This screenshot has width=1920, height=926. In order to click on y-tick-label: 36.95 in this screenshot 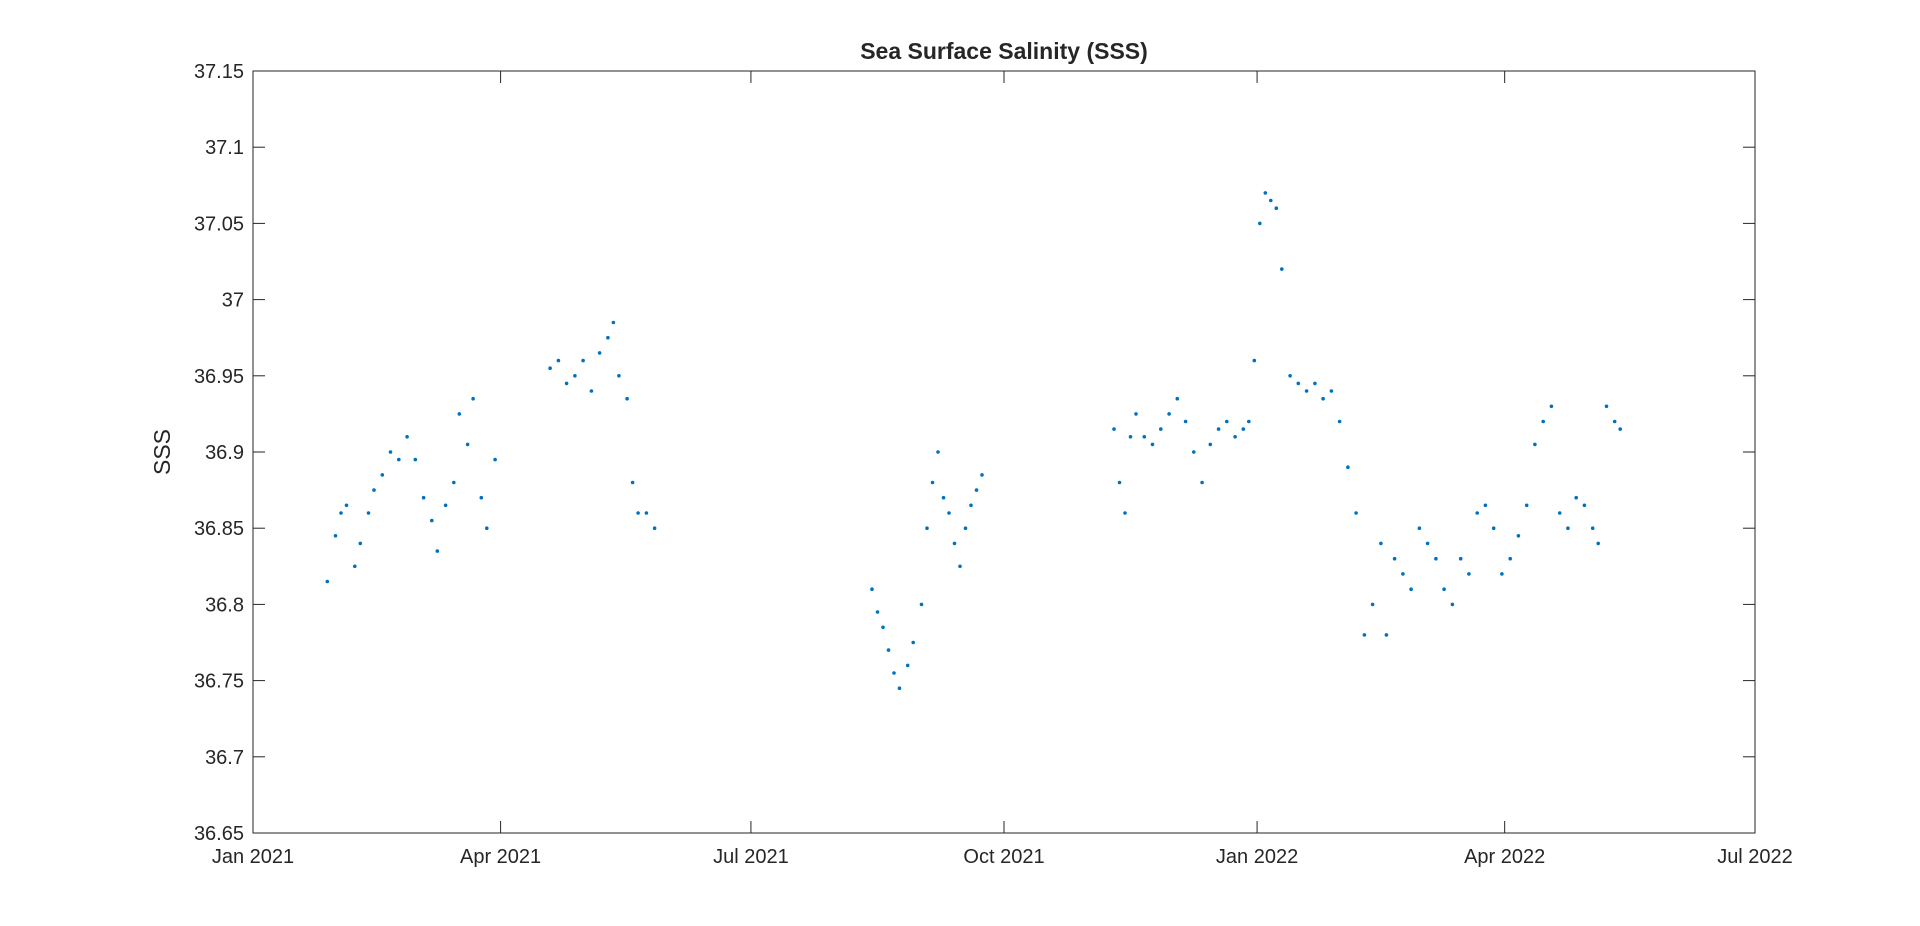, I will do `click(219, 377)`.